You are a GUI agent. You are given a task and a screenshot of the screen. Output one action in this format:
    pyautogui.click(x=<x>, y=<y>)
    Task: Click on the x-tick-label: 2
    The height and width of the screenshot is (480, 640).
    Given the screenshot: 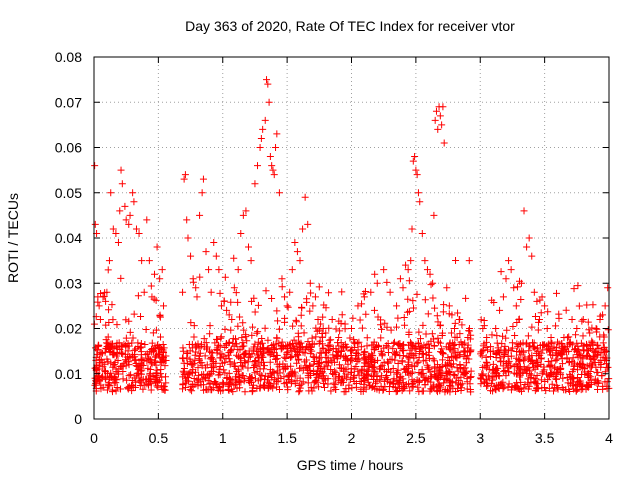 What is the action you would take?
    pyautogui.click(x=352, y=438)
    